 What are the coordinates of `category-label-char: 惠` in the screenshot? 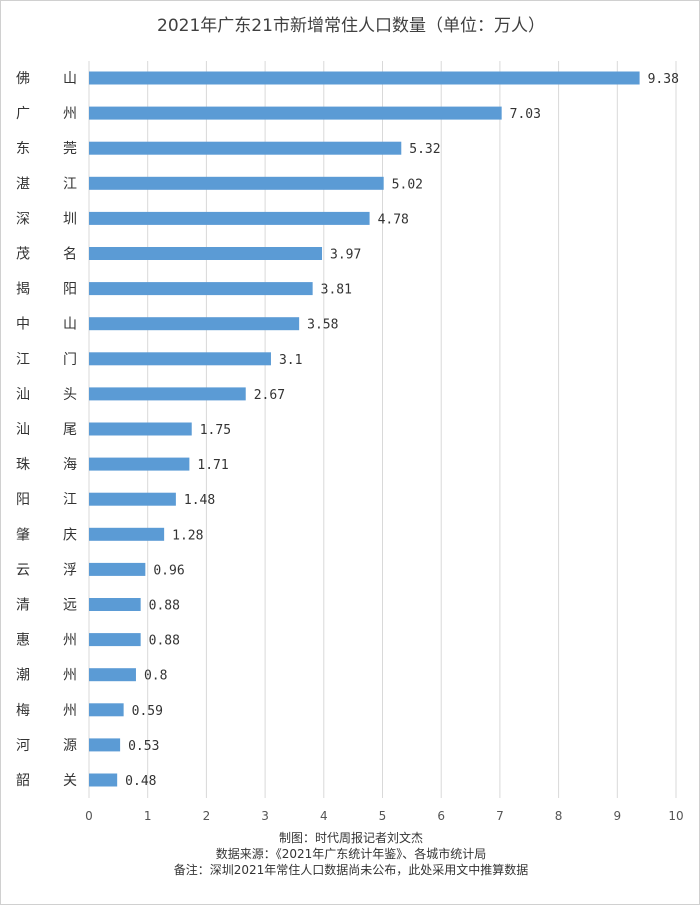 It's located at (23, 641).